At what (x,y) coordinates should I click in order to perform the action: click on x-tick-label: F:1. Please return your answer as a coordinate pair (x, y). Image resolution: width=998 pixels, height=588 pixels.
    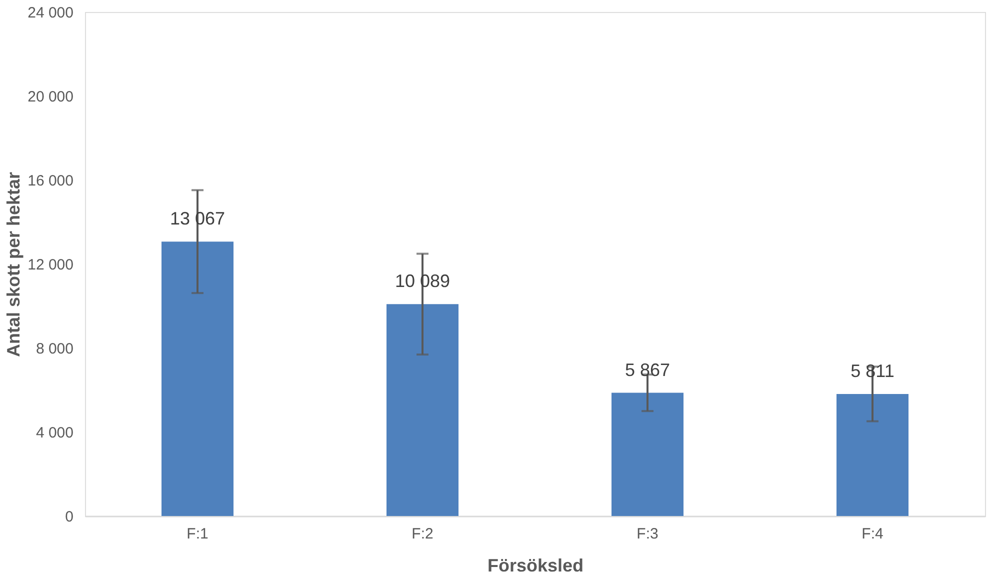
    Looking at the image, I should click on (197, 534).